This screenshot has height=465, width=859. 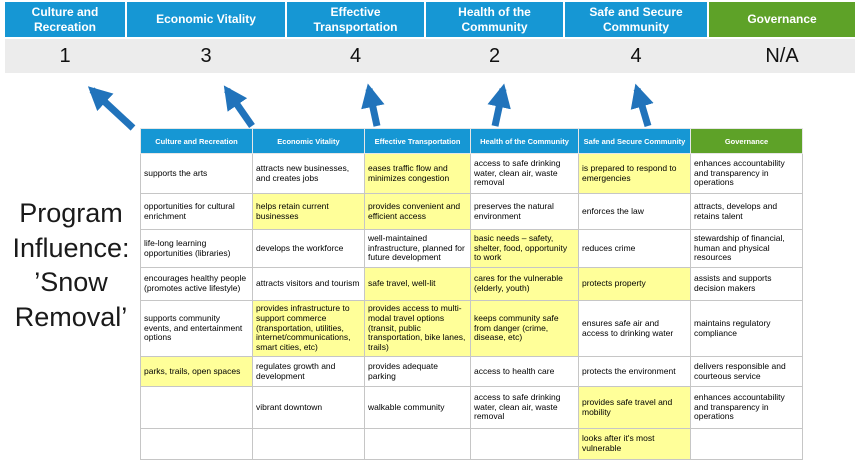 I want to click on matrix-cell: regulates growth and development, so click(x=308, y=371).